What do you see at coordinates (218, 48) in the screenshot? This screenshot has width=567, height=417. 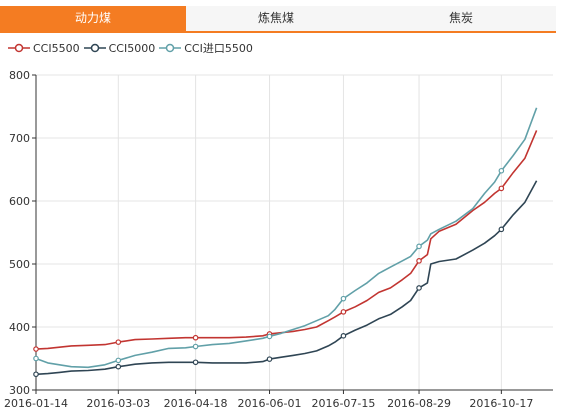 I see `legend-label-cci-import-5500: CCI进口5500` at bounding box center [218, 48].